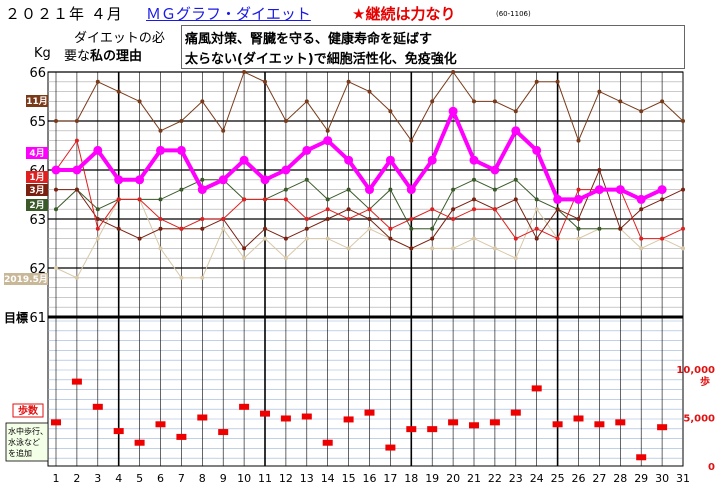 The image size is (718, 485). What do you see at coordinates (579, 478) in the screenshot?
I see `day-tick-label: 26` at bounding box center [579, 478].